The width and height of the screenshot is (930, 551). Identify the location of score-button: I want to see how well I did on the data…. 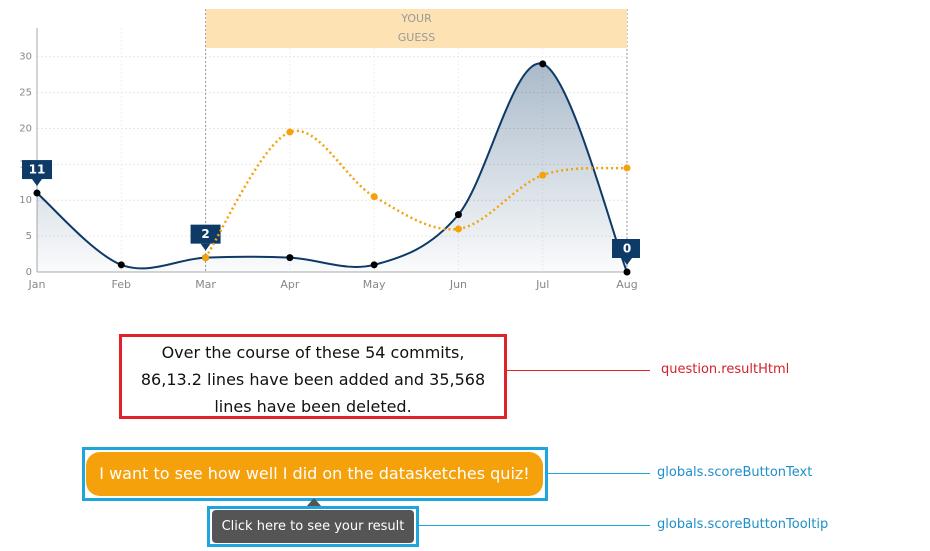
(314, 474).